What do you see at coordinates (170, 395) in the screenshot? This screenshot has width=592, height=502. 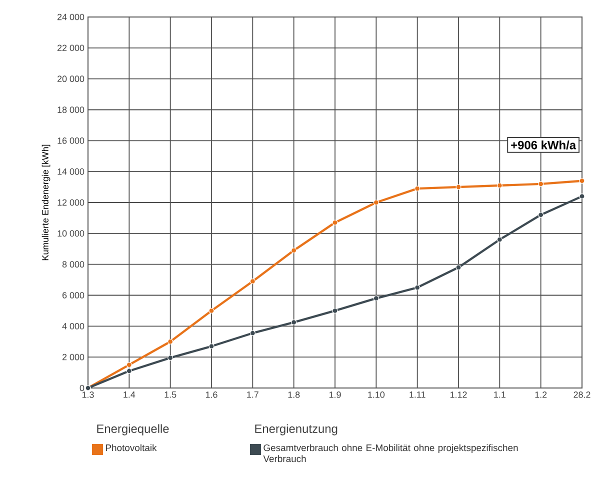 I see `x-tick-label: 1.5` at bounding box center [170, 395].